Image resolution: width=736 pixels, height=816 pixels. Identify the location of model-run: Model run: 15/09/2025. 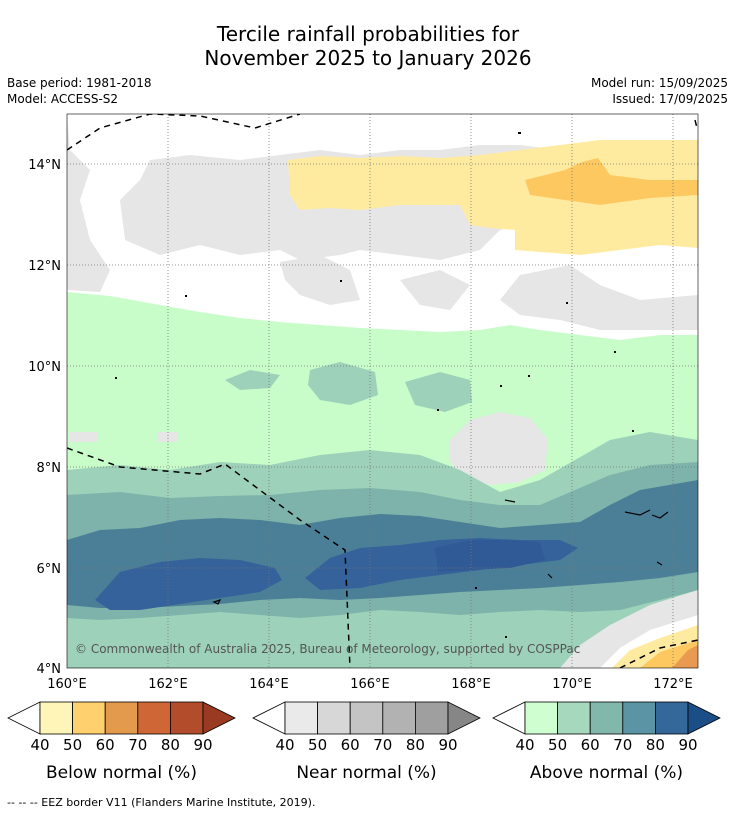
(659, 83).